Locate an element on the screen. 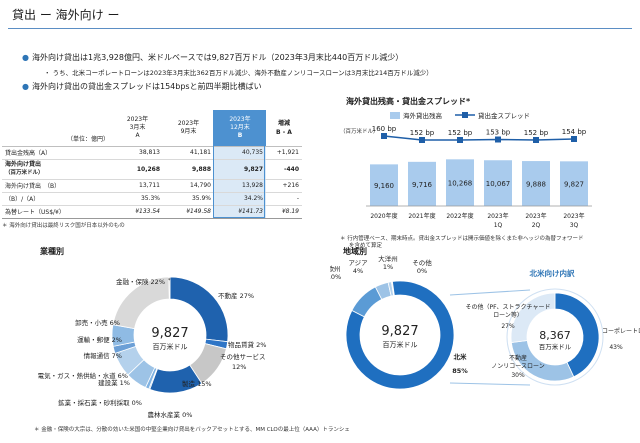 The width and height of the screenshot is (640, 443). cell-d: +1,921 is located at coordinates (284, 153).